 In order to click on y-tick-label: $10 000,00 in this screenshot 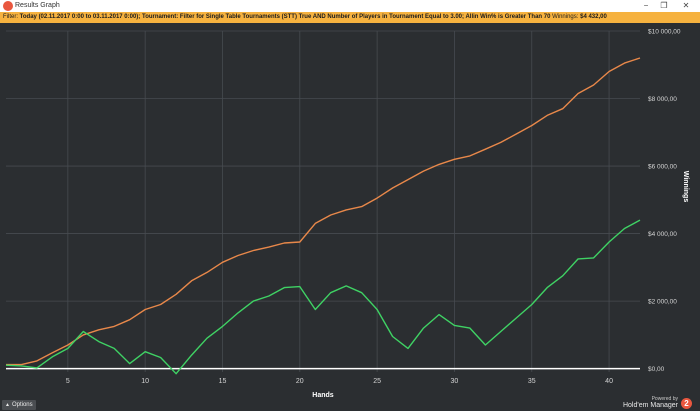, I will do `click(664, 32)`.